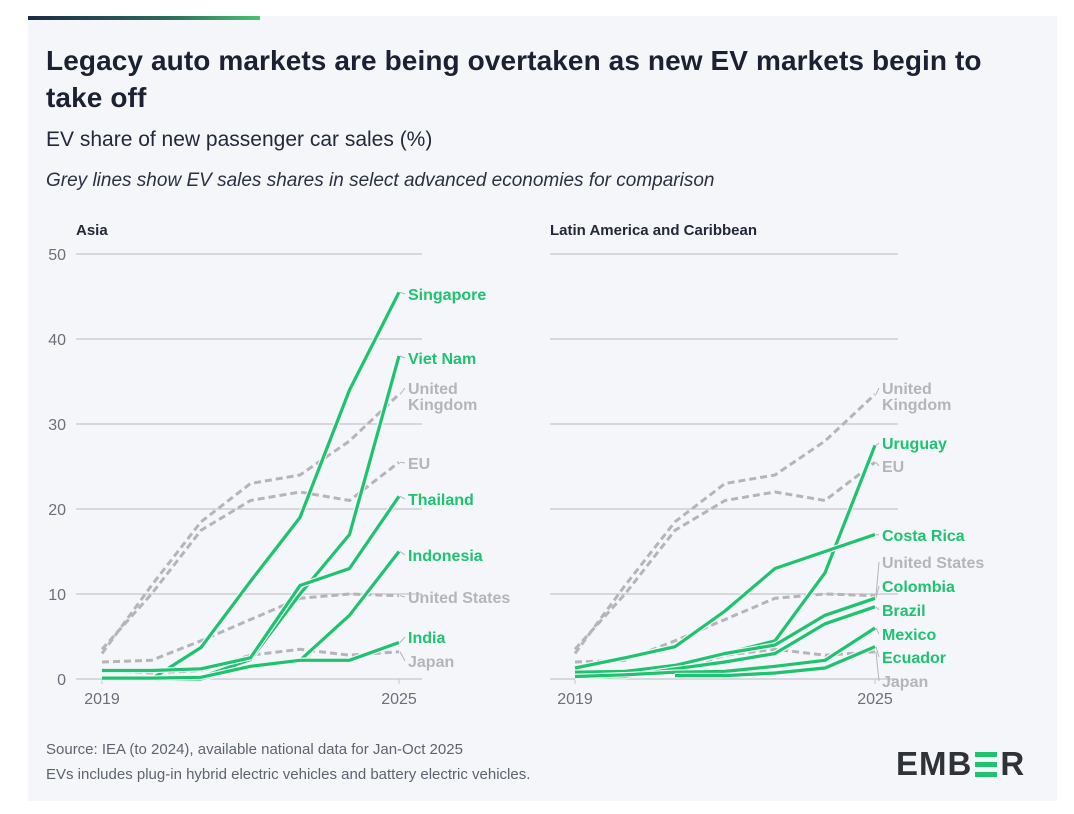  What do you see at coordinates (933, 563) in the screenshot?
I see `latam-series-label-united-states: United States` at bounding box center [933, 563].